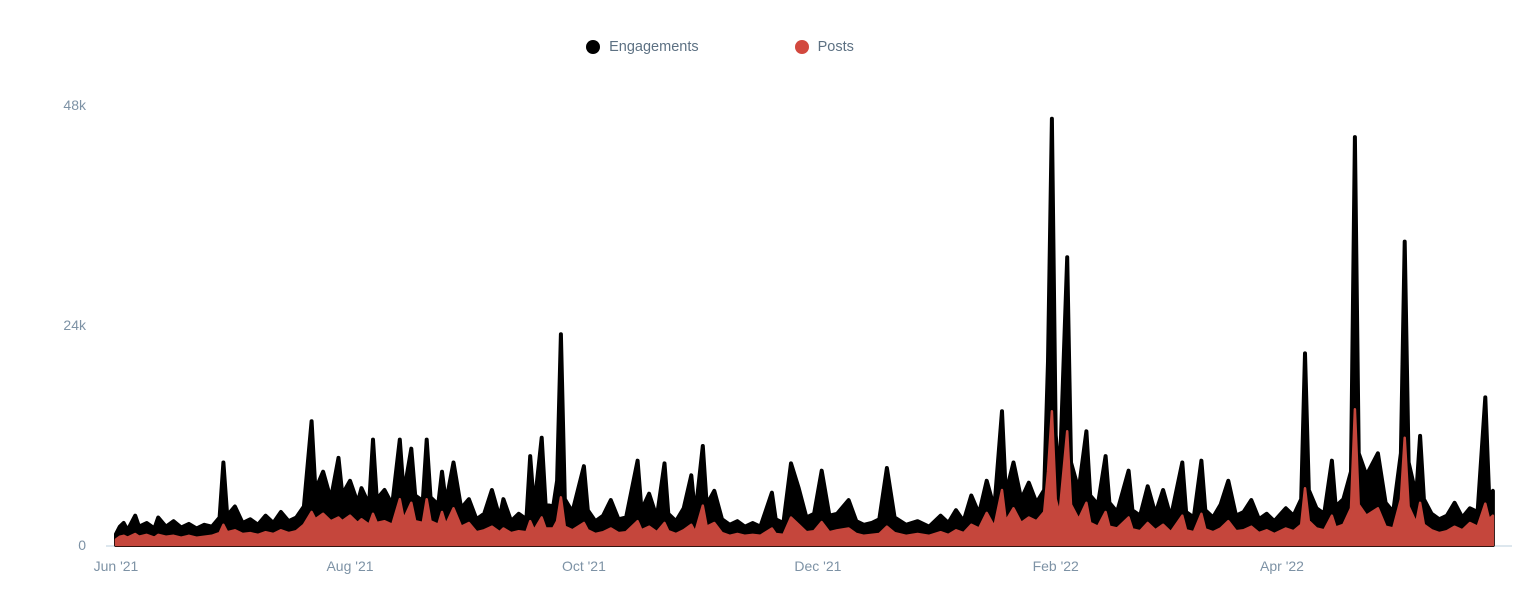 The width and height of the screenshot is (1536, 597). What do you see at coordinates (744, 47) in the screenshot?
I see `chart-legend: Engagements Posts` at bounding box center [744, 47].